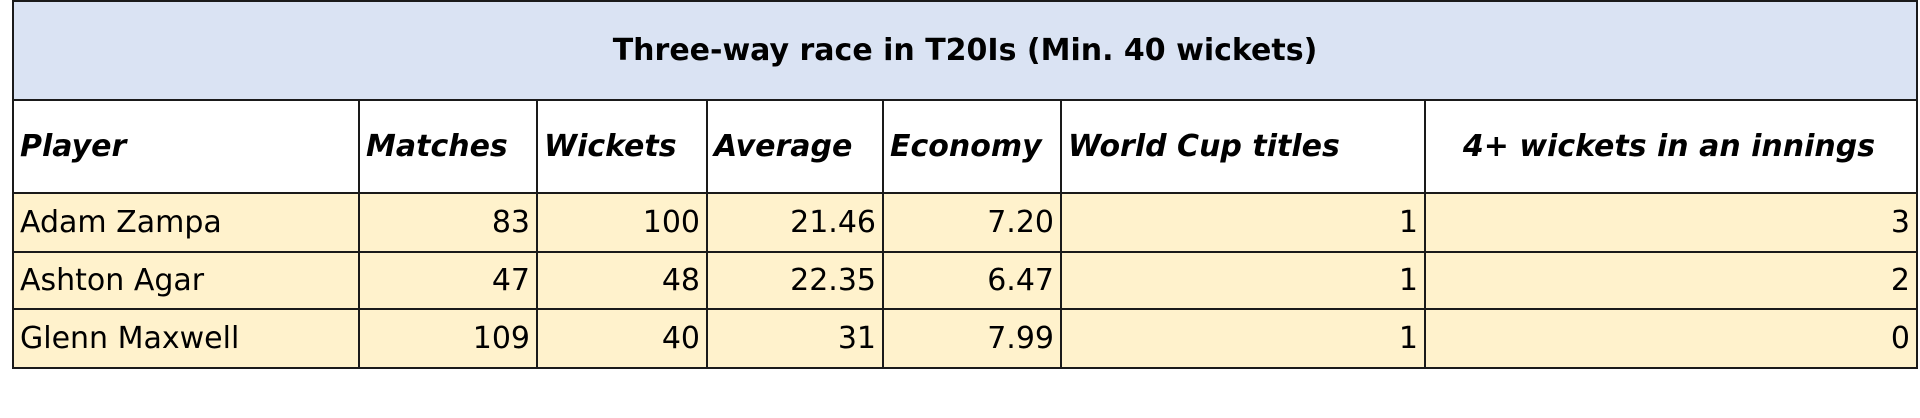 Image resolution: width=1920 pixels, height=418 pixels. What do you see at coordinates (448, 146) in the screenshot?
I see `header-matches: Matches` at bounding box center [448, 146].